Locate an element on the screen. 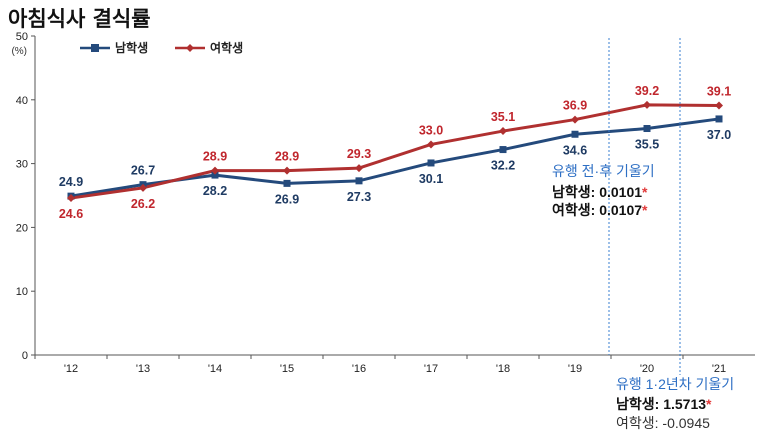  annotation-years-1-2-heading: 유행 1·2년차 기울기 is located at coordinates (675, 384).